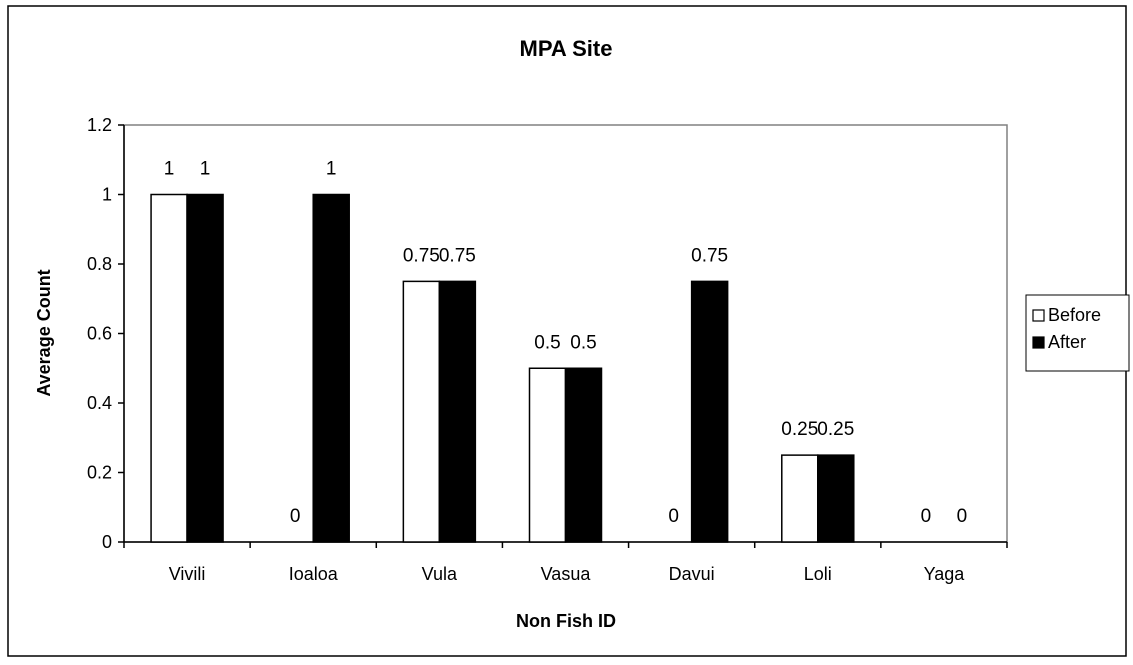  I want to click on y-tick-label: 1, so click(107, 195).